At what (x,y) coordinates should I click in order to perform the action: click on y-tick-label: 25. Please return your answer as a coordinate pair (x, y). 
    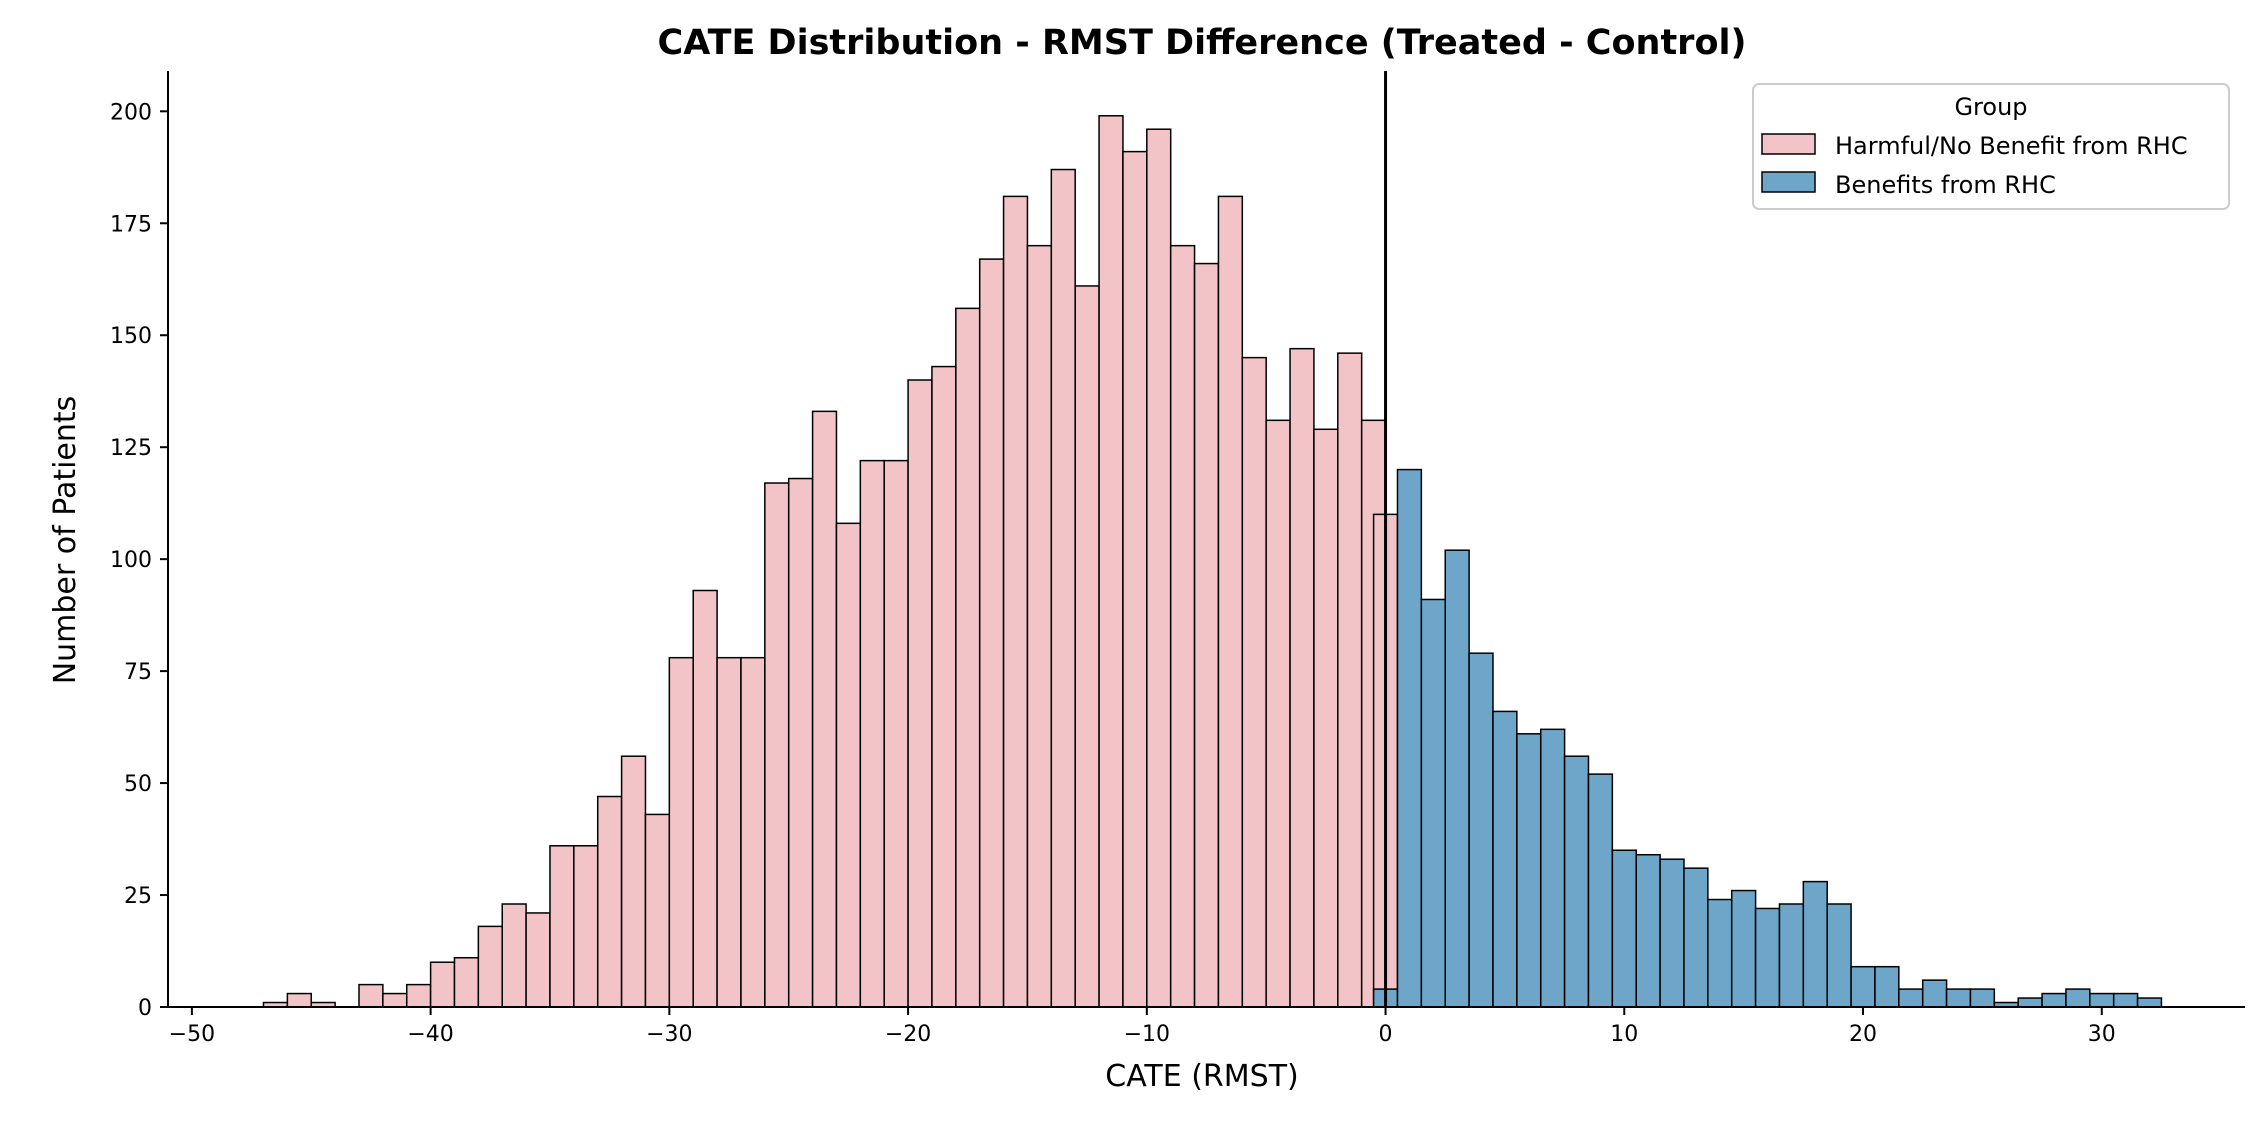
    Looking at the image, I should click on (138, 896).